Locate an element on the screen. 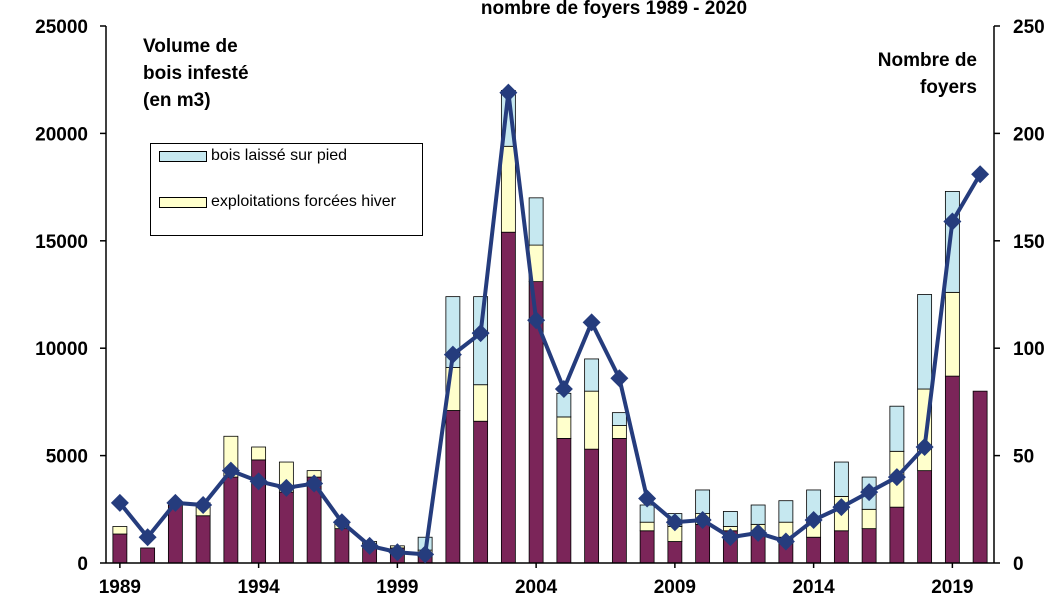  y2-tick-label: 200 is located at coordinates (1029, 134).